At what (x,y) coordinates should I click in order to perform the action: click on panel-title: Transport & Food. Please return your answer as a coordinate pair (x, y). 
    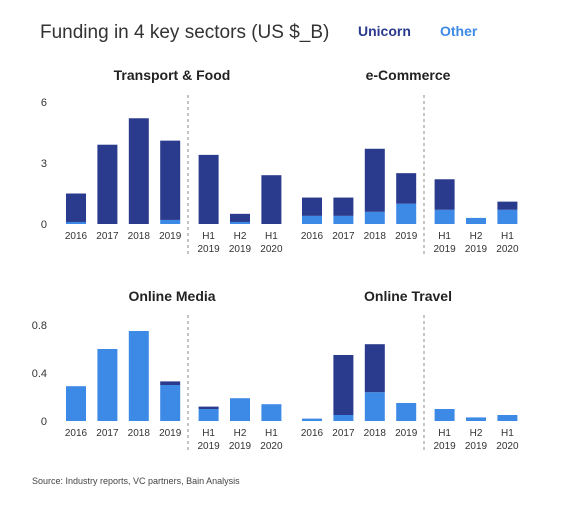
    Looking at the image, I should click on (172, 75).